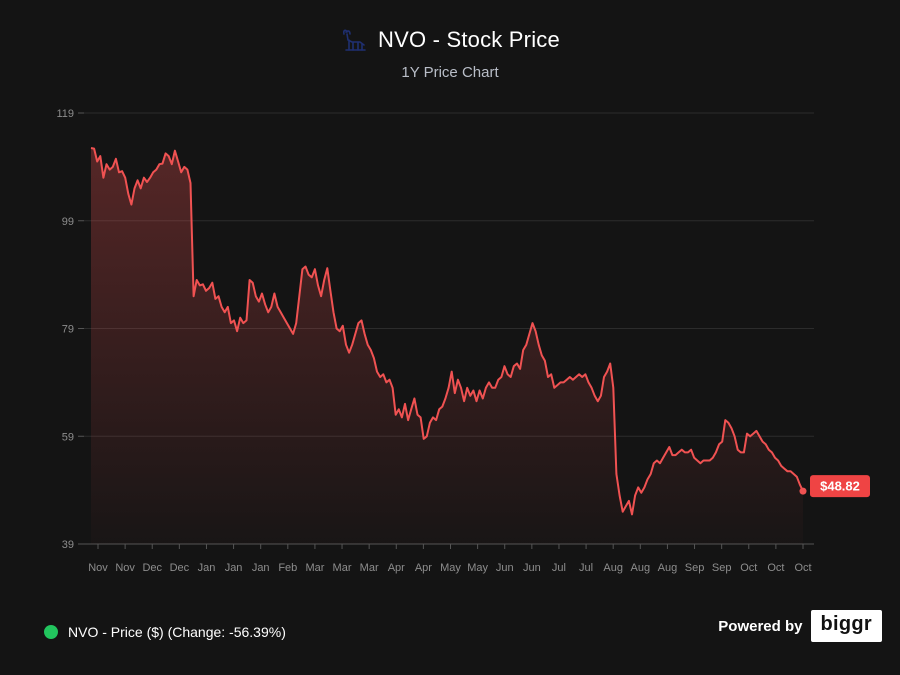  Describe the element at coordinates (68, 222) in the screenshot. I see `y-tick-label: 99` at that location.